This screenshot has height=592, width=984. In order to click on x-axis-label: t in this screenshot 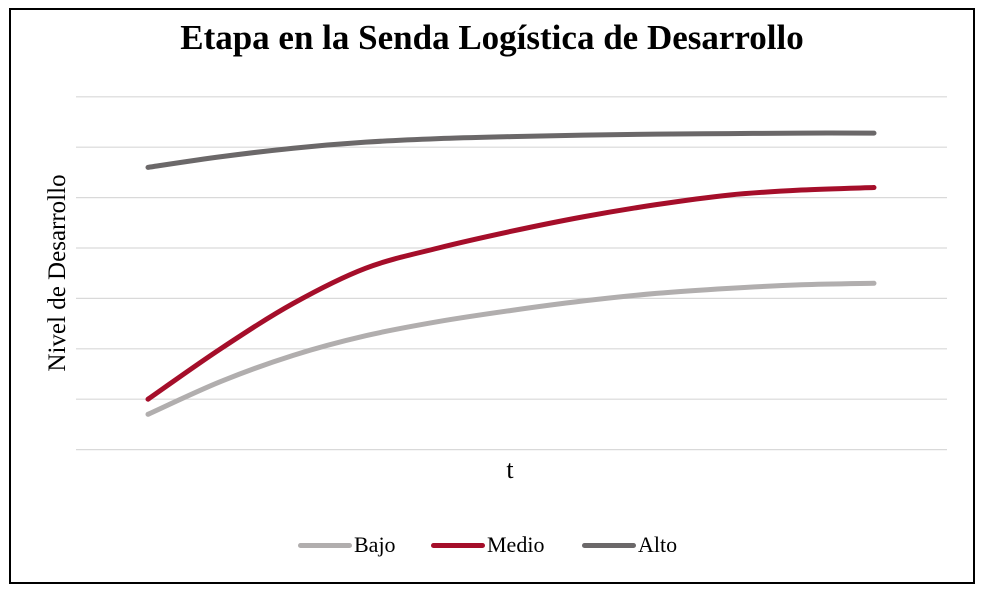, I will do `click(510, 469)`.